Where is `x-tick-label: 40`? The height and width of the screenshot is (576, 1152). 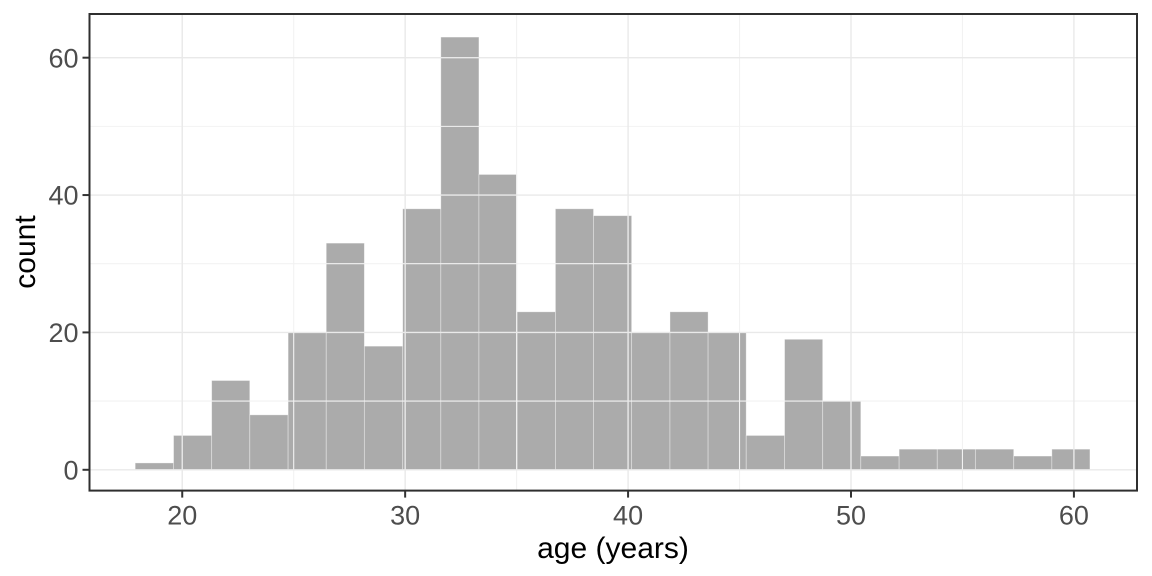 x-tick-label: 40 is located at coordinates (628, 516).